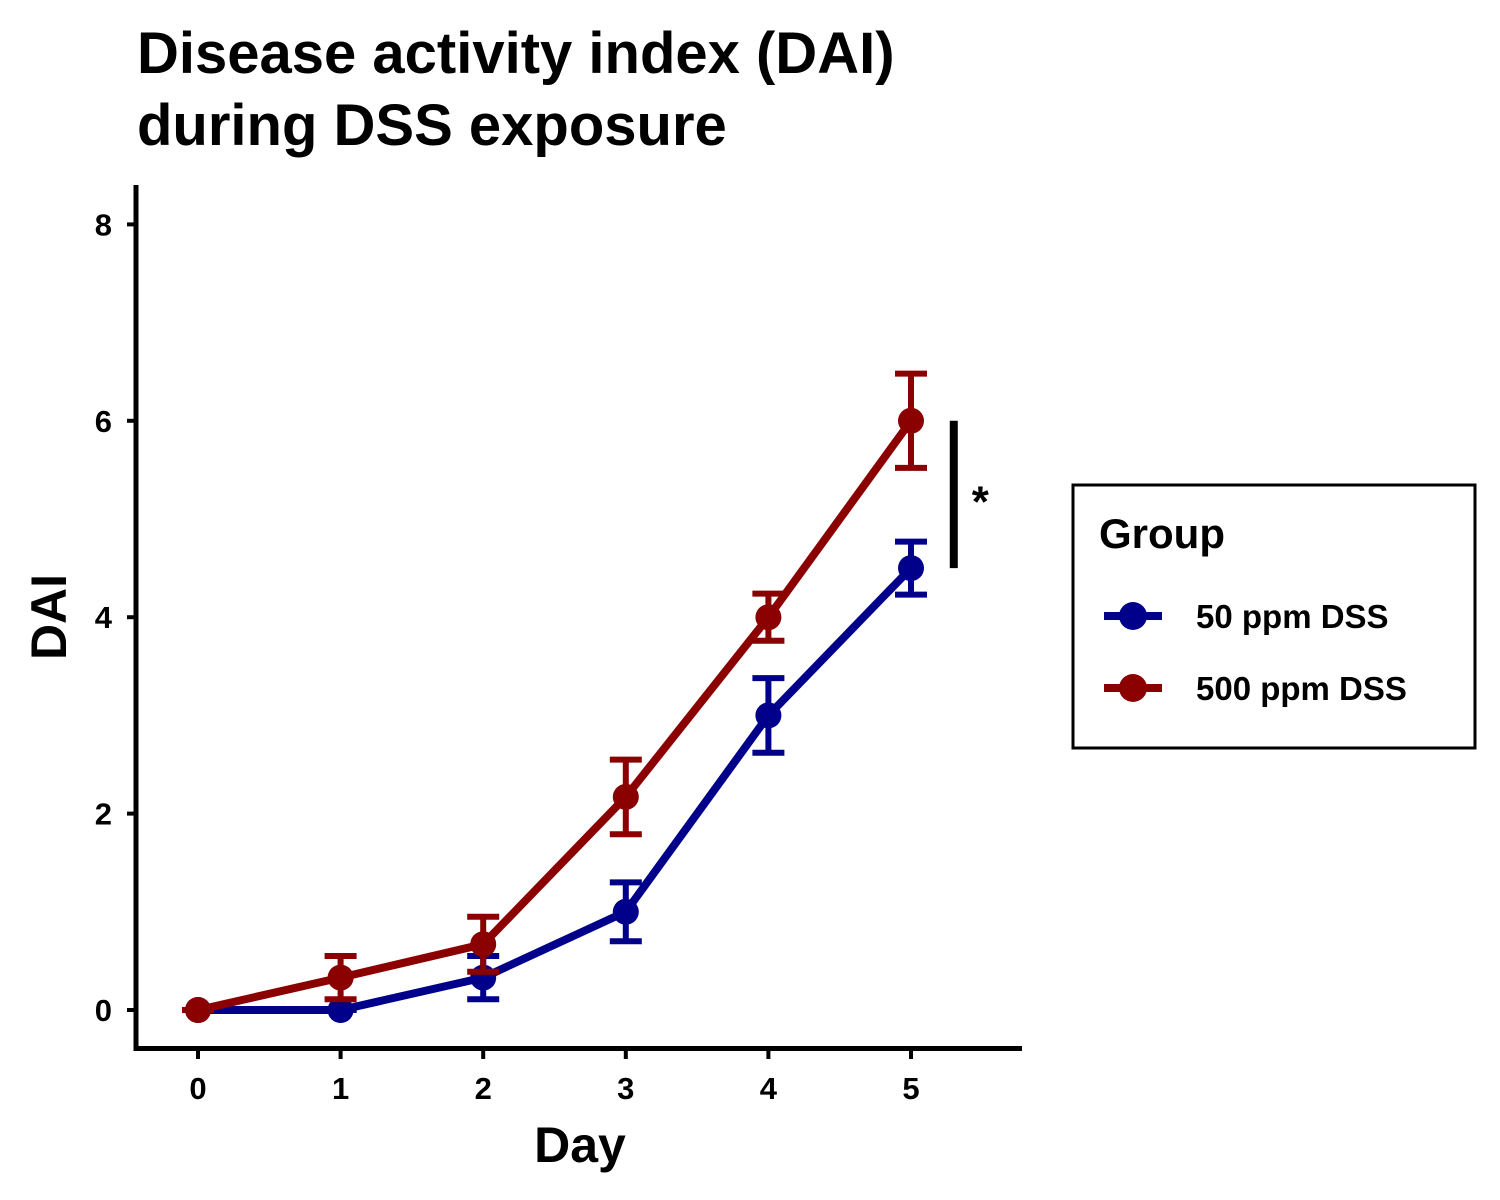 The width and height of the screenshot is (1500, 1200). I want to click on x-tick-label: 3, so click(625, 1088).